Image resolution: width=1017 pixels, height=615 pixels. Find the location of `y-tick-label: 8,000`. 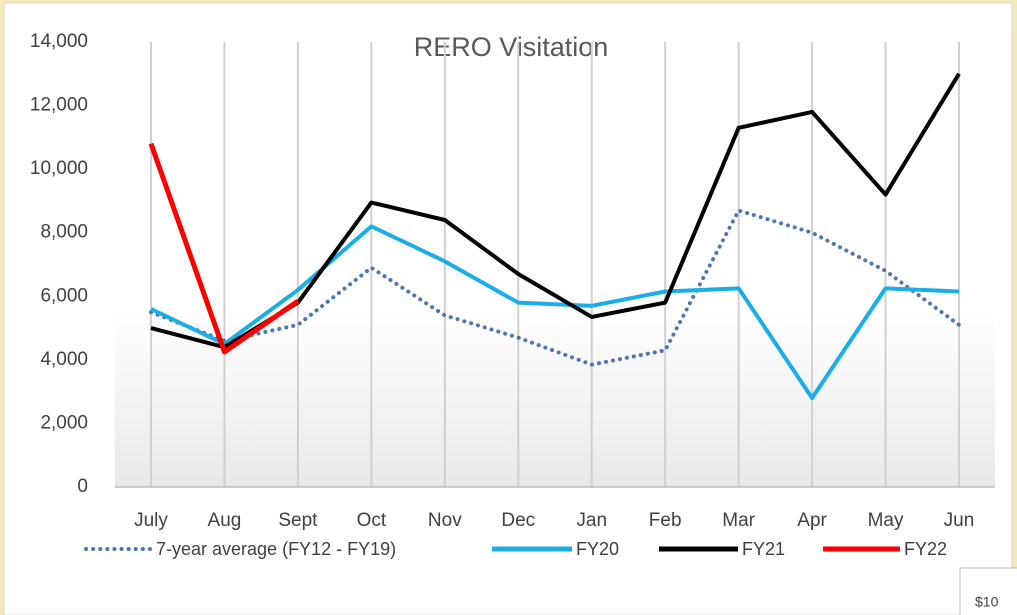

y-tick-label: 8,000 is located at coordinates (64, 232).